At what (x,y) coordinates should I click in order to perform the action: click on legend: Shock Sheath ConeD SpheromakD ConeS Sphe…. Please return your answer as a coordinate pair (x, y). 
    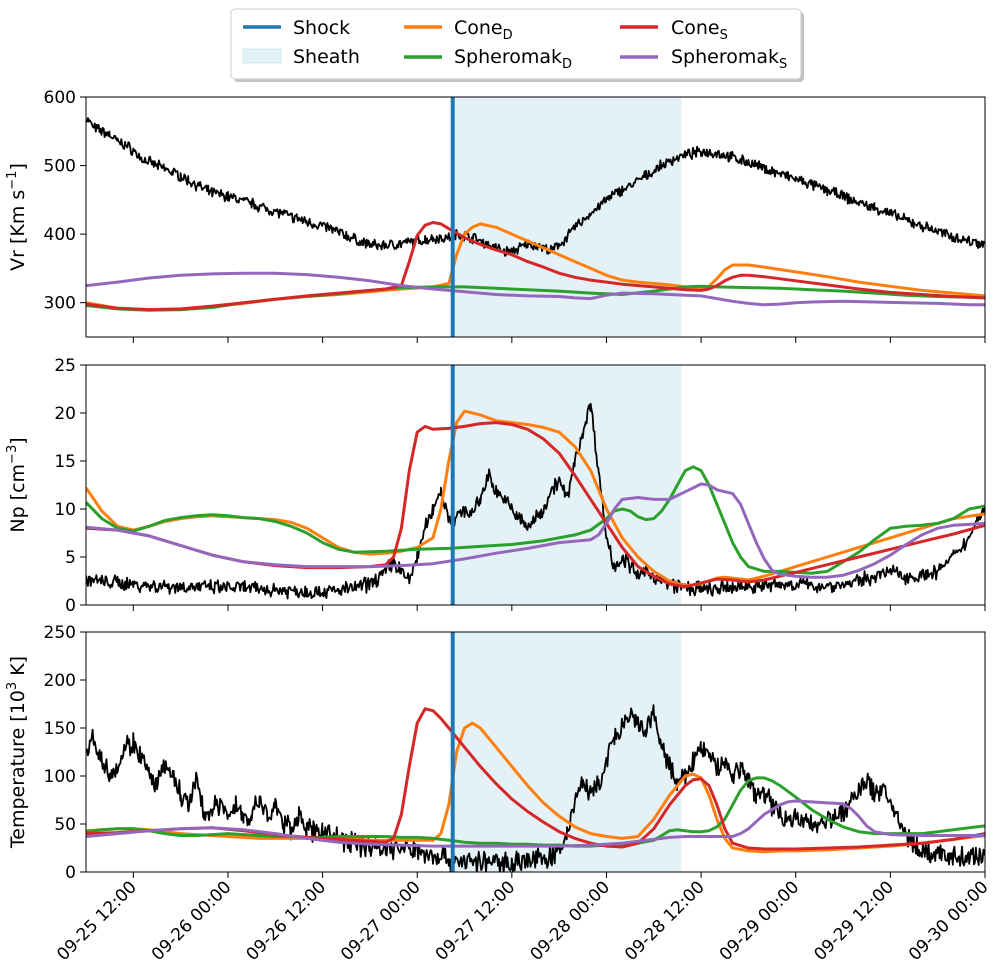
    Looking at the image, I should click on (517, 45).